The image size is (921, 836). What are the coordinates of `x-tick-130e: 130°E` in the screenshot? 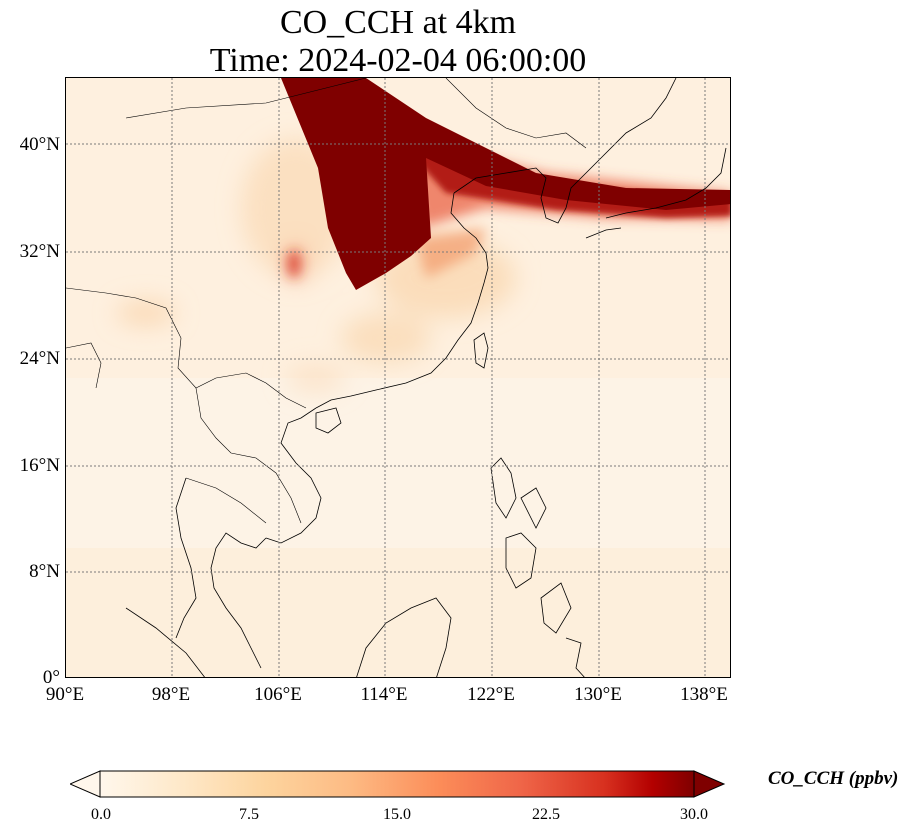 It's located at (598, 694).